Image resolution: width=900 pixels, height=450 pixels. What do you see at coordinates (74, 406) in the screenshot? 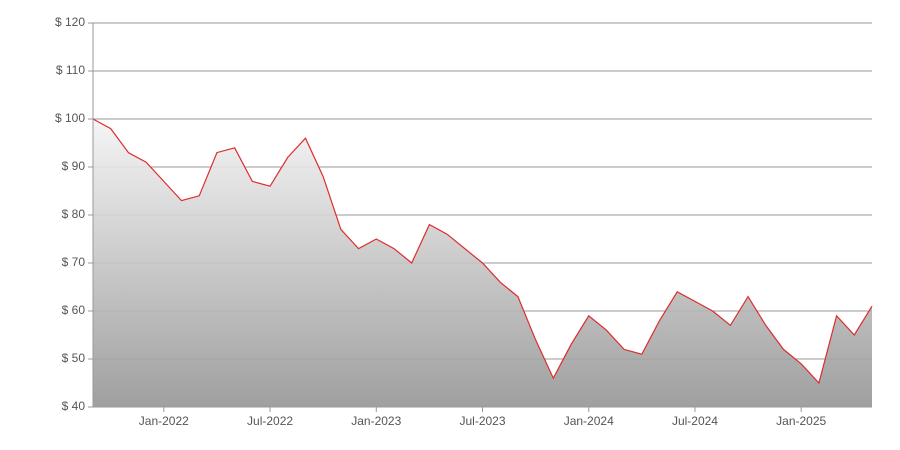
I see `y-tick-label: $ 40` at bounding box center [74, 406].